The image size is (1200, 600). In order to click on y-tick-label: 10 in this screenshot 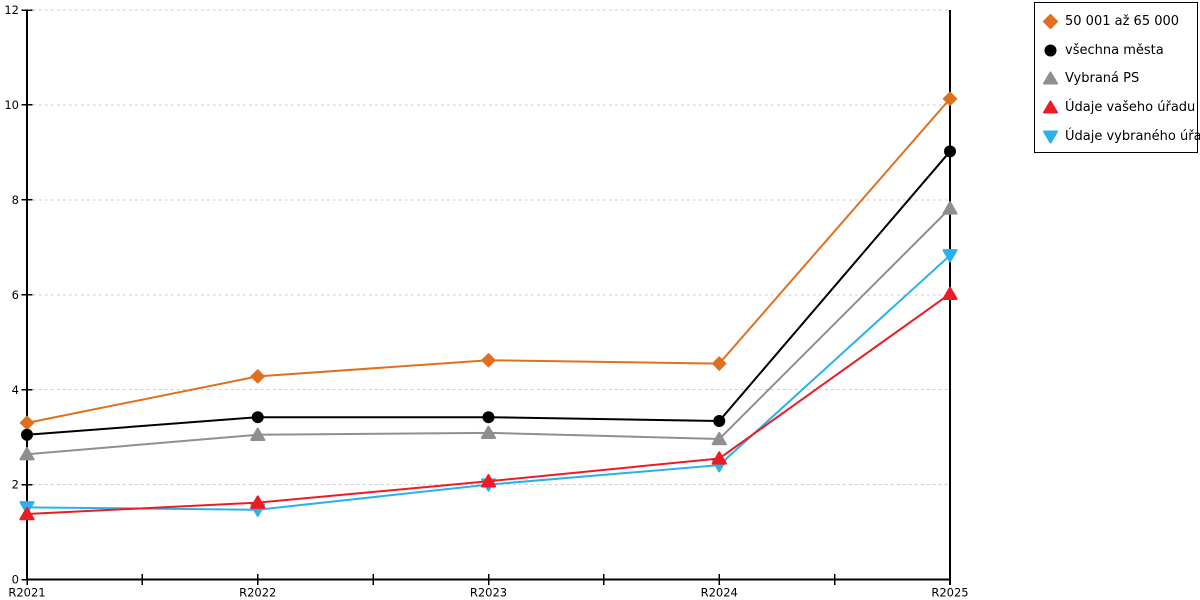, I will do `click(11, 105)`.